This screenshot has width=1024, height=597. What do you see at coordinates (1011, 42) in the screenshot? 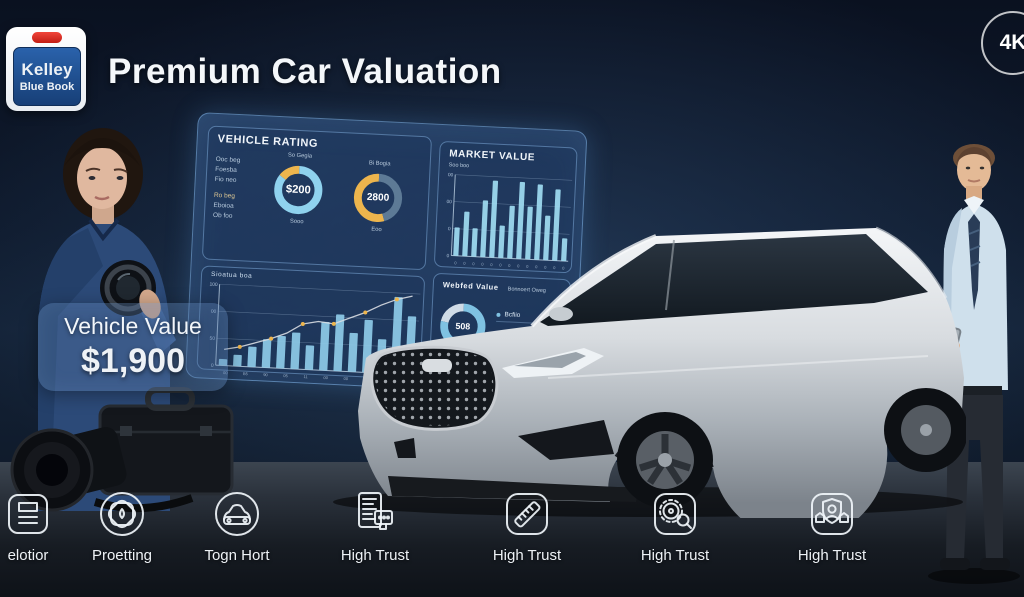
I see `4k-badge-text: 4K` at bounding box center [1011, 42].